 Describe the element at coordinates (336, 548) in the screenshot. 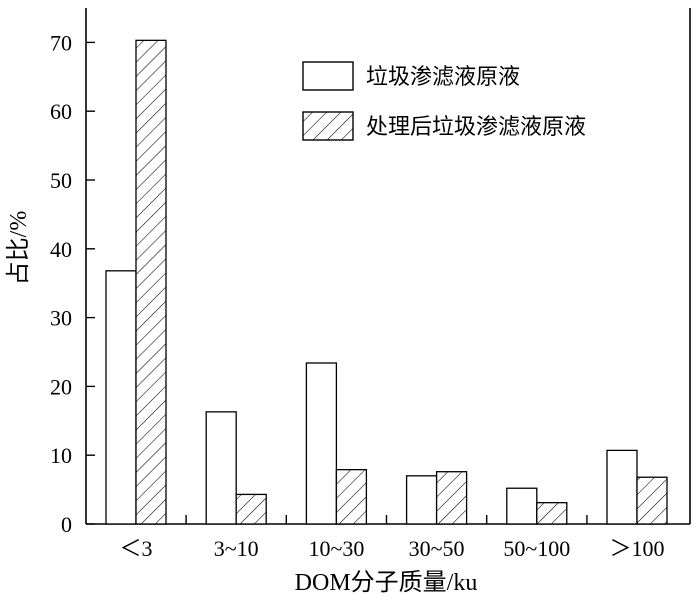

I see `x-tick-label: 10~30` at that location.